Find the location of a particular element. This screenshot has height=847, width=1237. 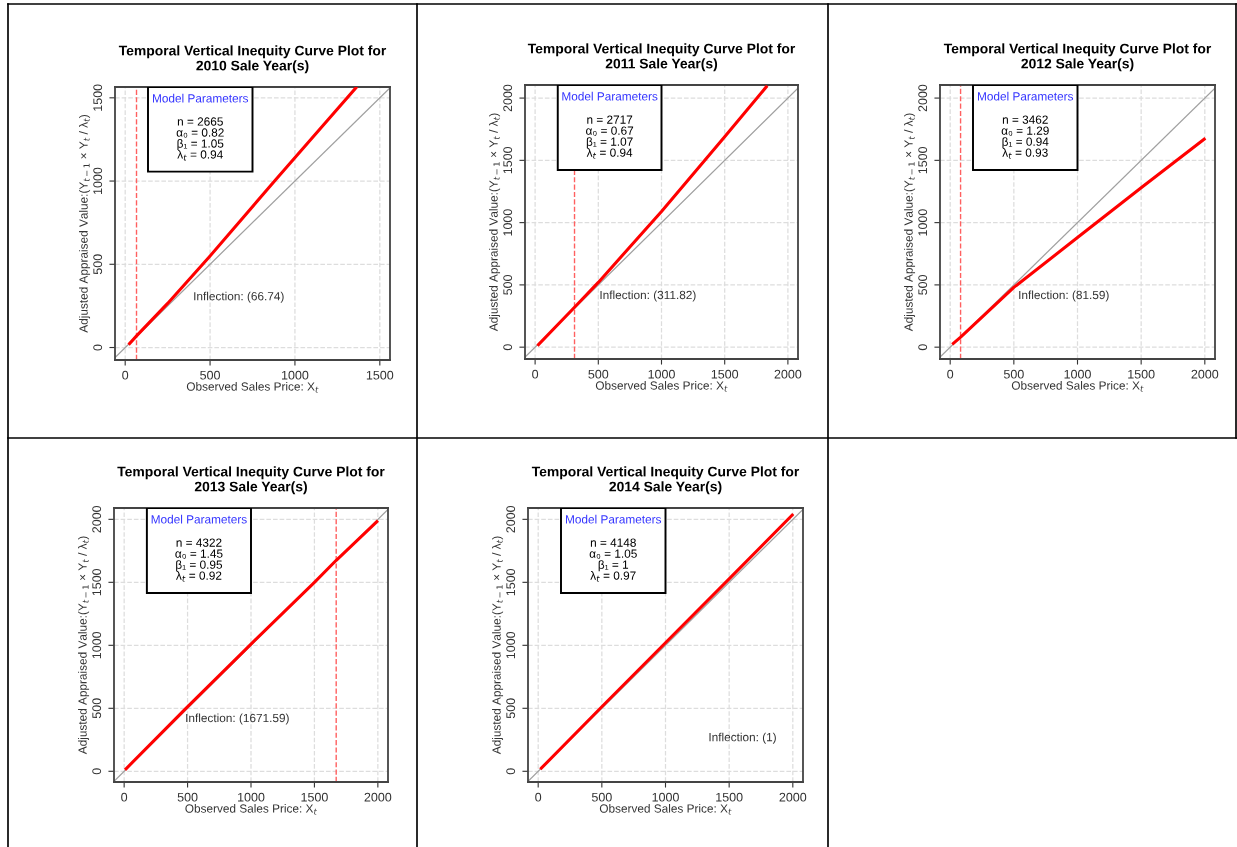

annotation: Inflection: (66.74) is located at coordinates (239, 297).